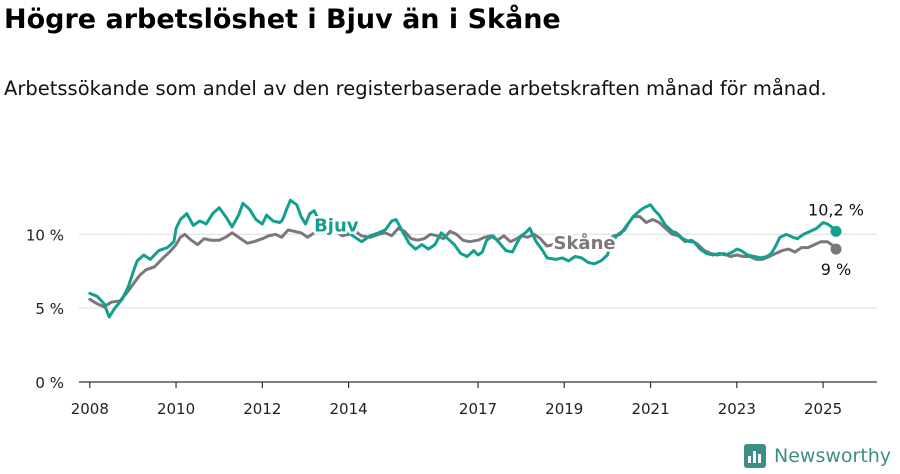 Image resolution: width=900 pixels, height=474 pixels. Describe the element at coordinates (833, 456) in the screenshot. I see `brand-name: Newsworthy` at that location.